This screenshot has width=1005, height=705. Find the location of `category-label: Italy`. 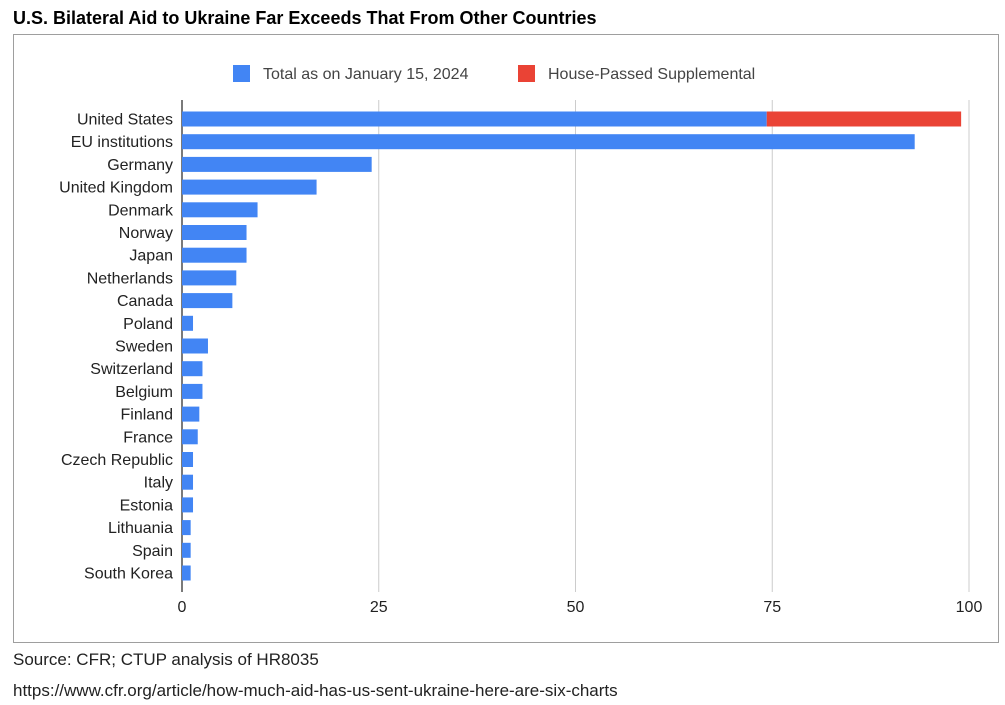

category-label: Italy is located at coordinates (158, 483).